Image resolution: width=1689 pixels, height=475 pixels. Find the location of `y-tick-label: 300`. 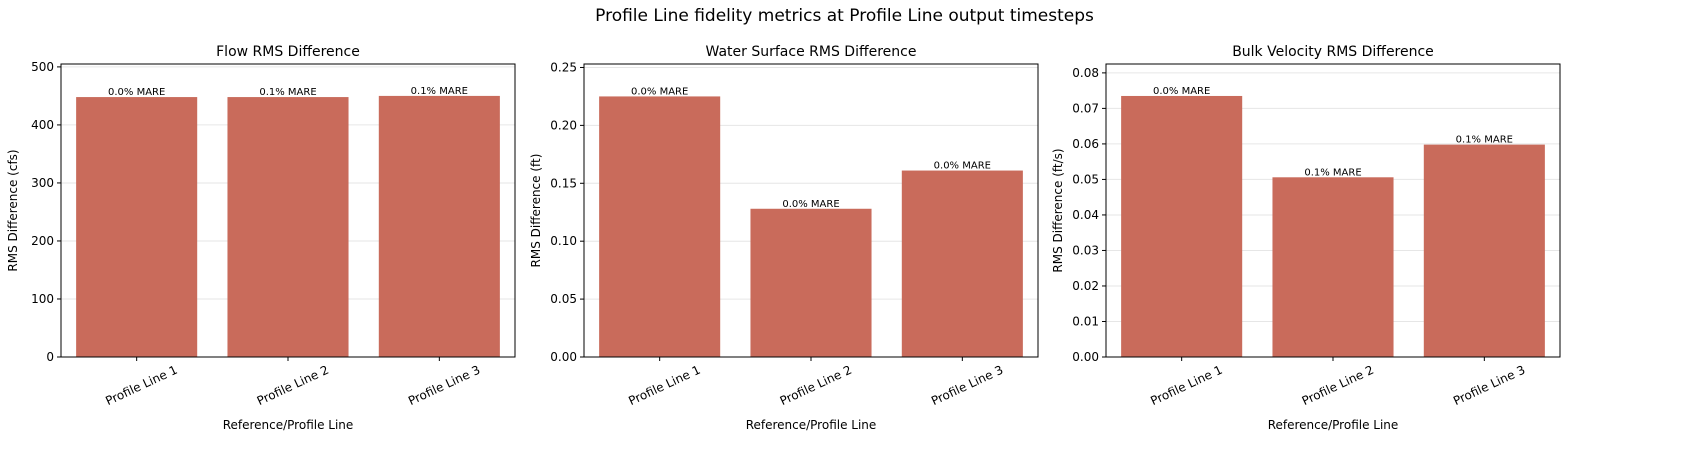

y-tick-label: 300 is located at coordinates (42, 183).